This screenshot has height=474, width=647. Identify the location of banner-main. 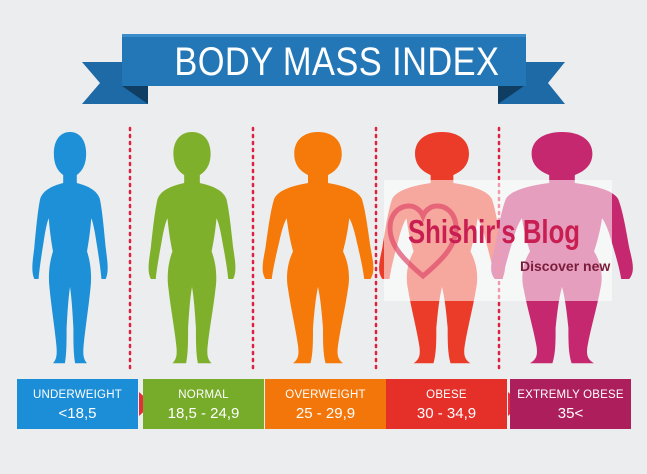
(324, 60).